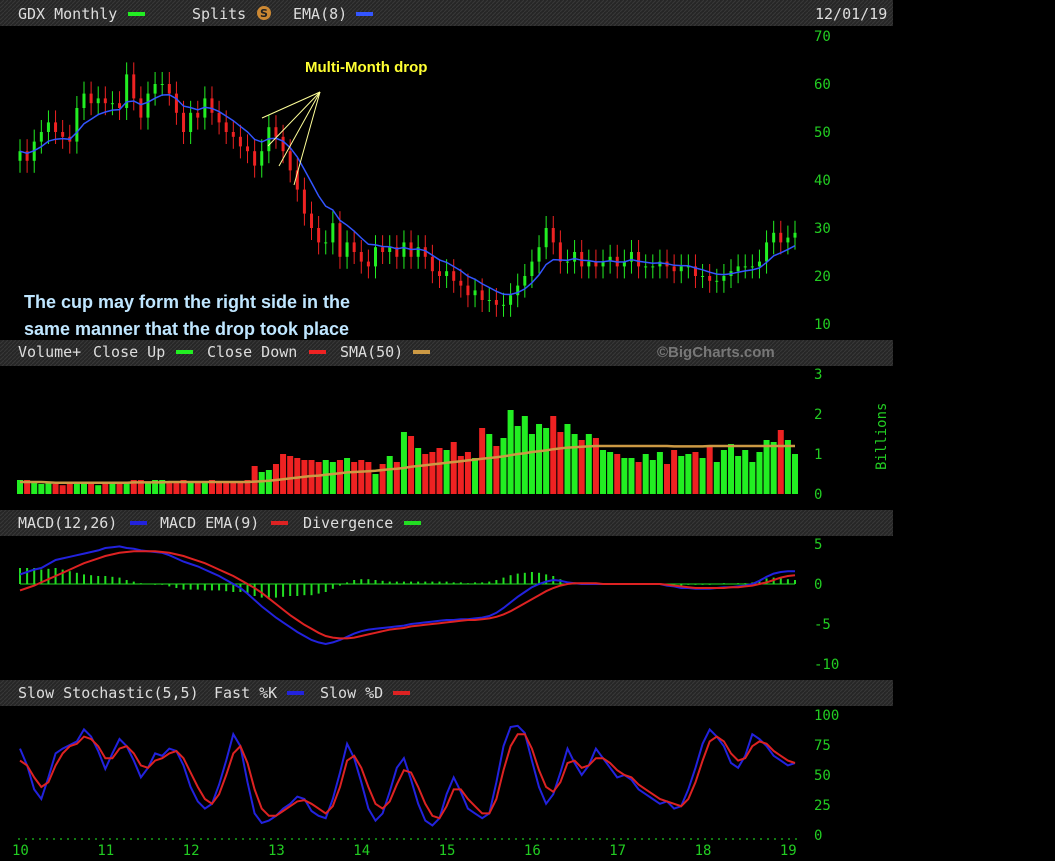 The image size is (1055, 861). What do you see at coordinates (826, 665) in the screenshot?
I see `macd-tick-label: -10` at bounding box center [826, 665].